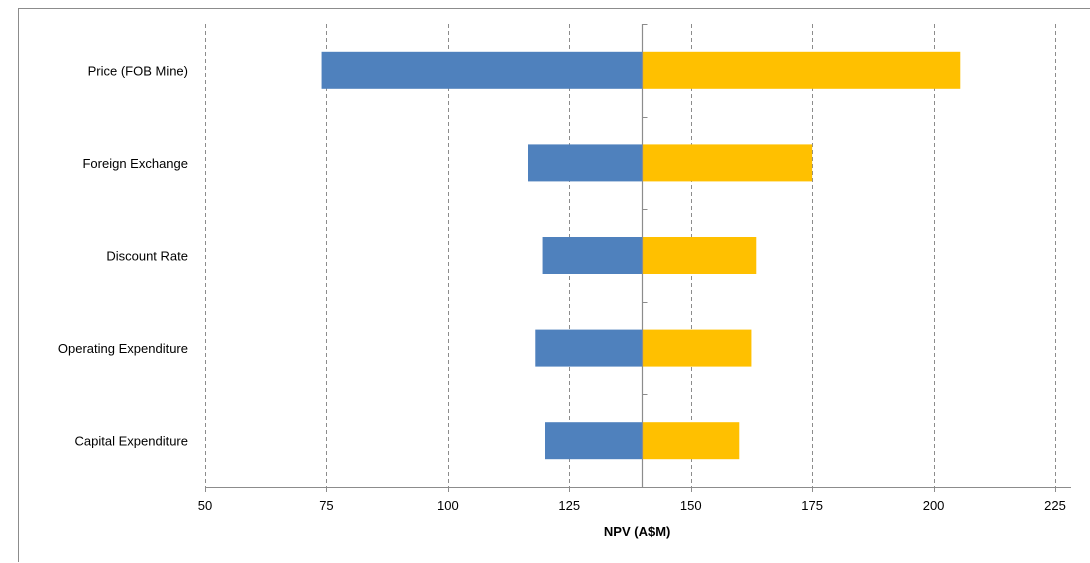 The height and width of the screenshot is (563, 1090). Describe the element at coordinates (569, 505) in the screenshot. I see `x-tick-label: 125` at that location.